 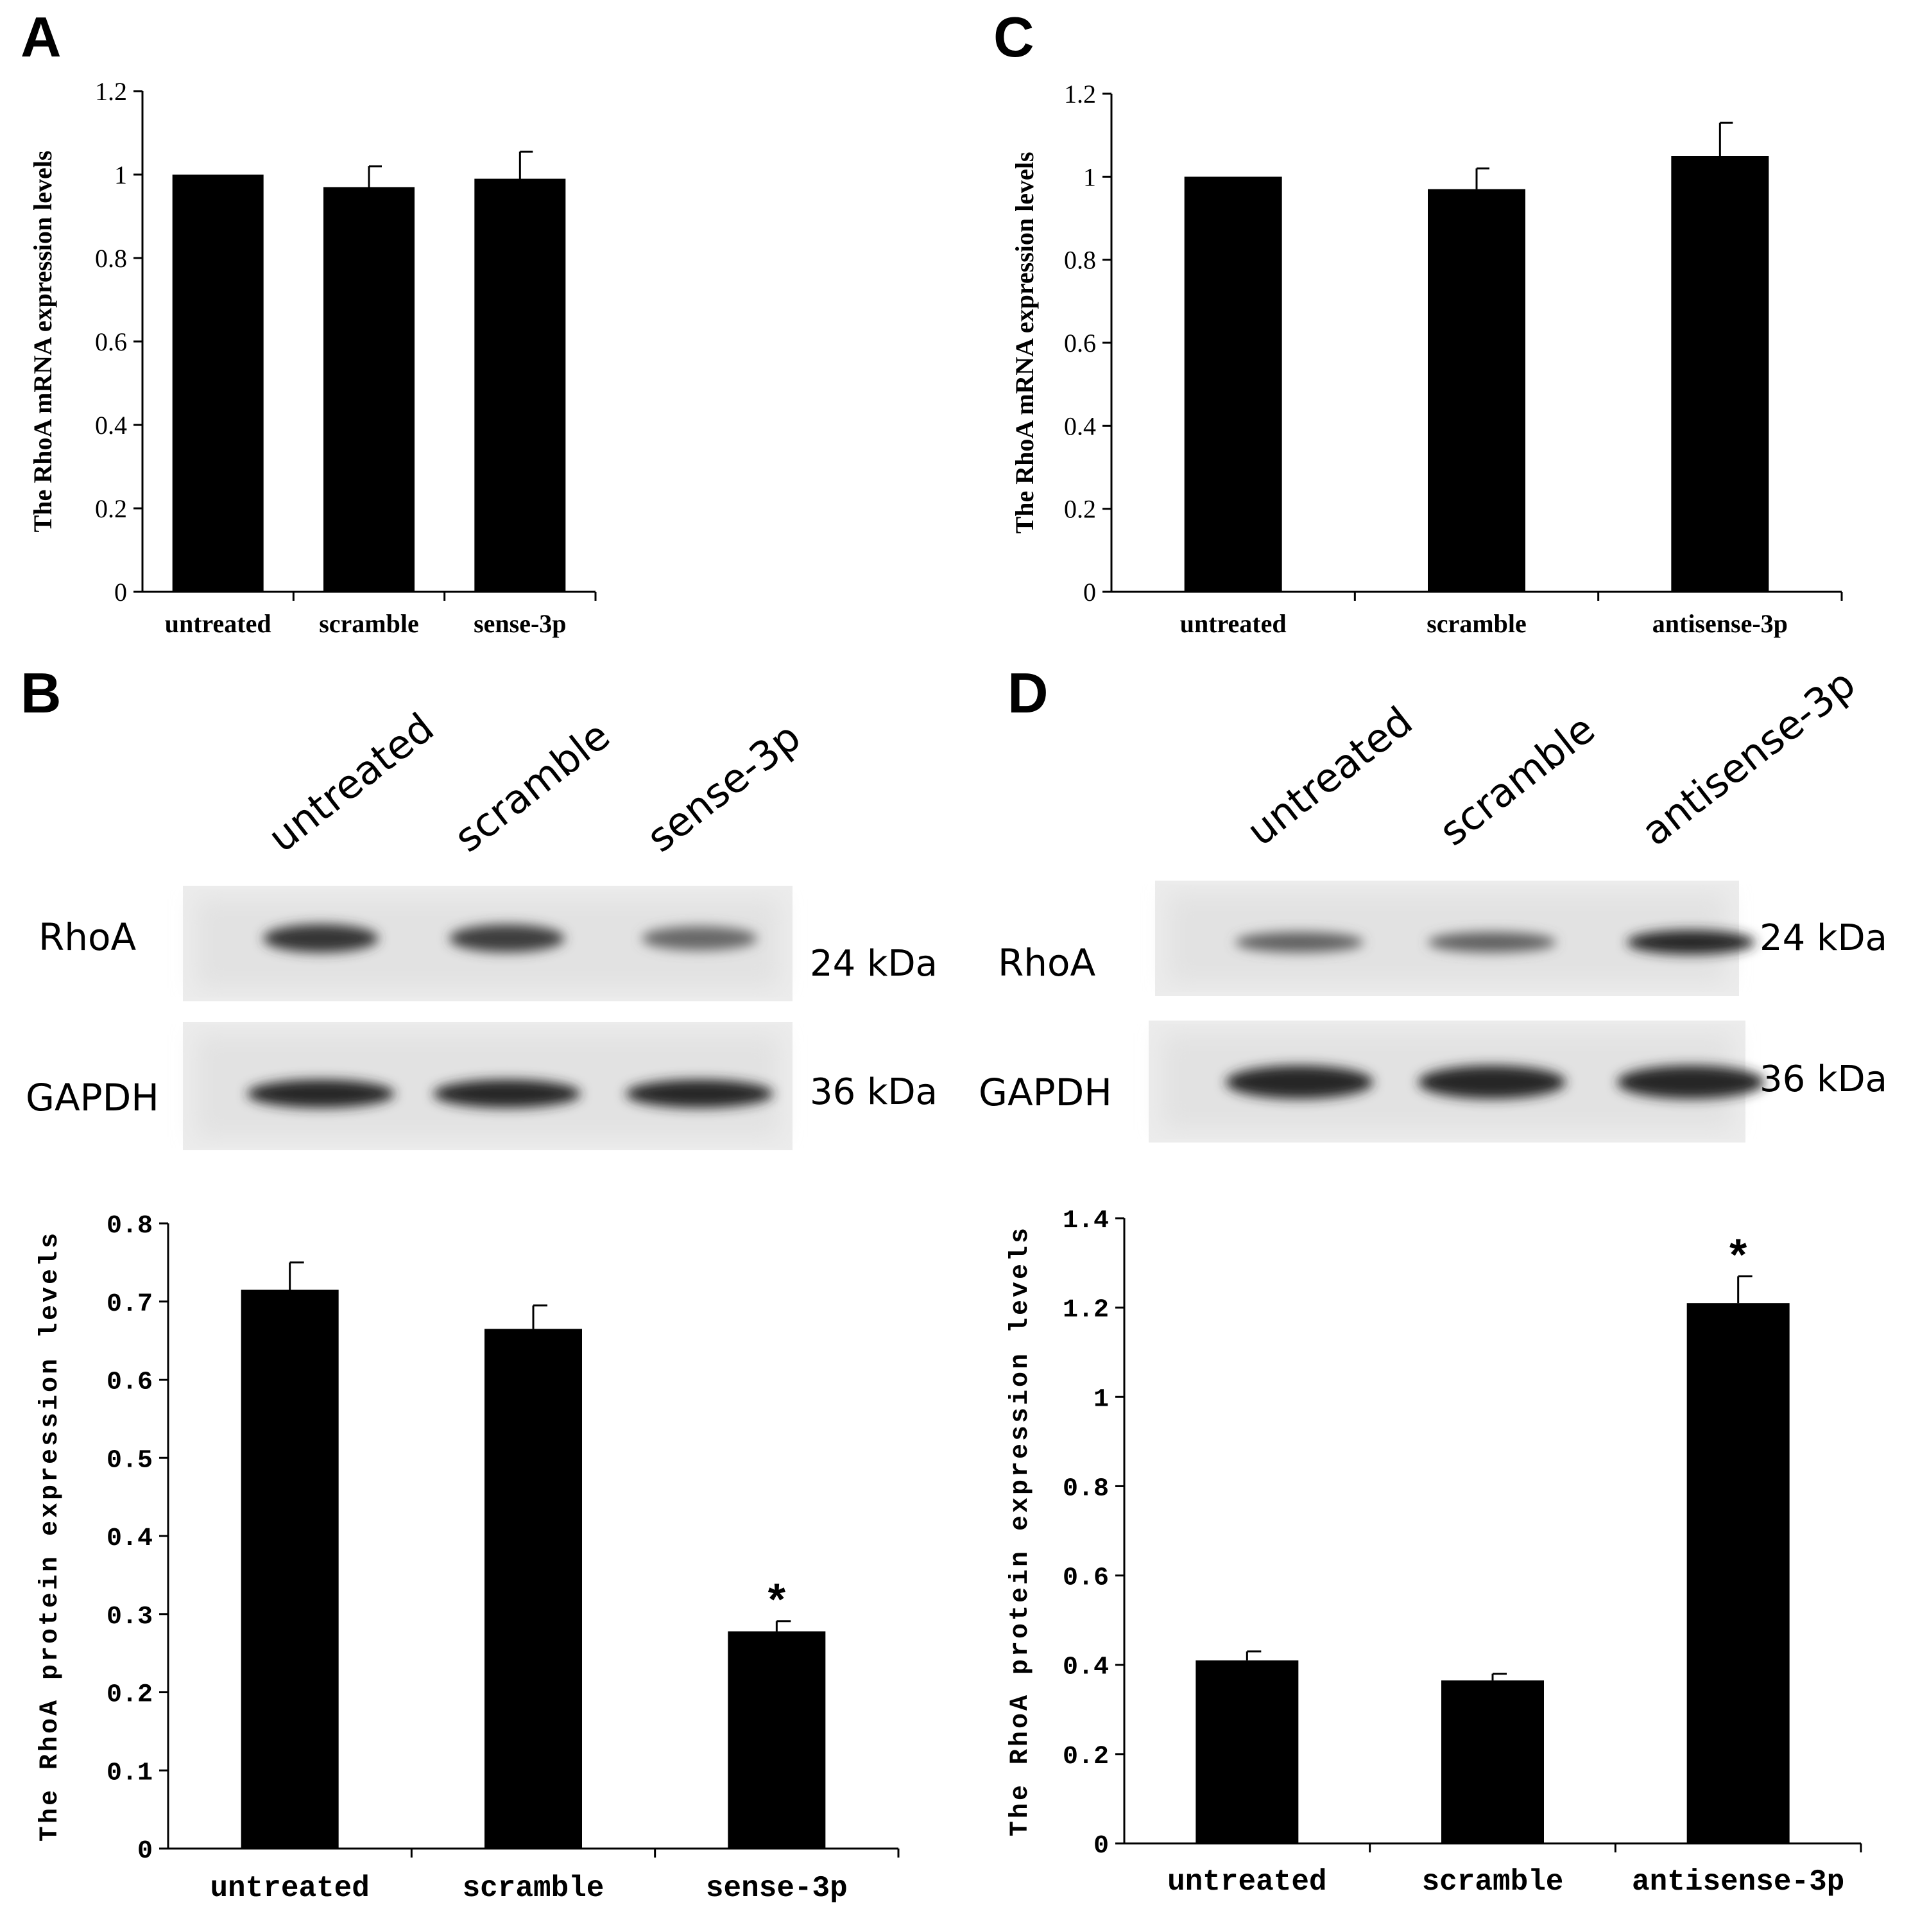 I want to click on panel-letter-d: D, so click(x=1028, y=693).